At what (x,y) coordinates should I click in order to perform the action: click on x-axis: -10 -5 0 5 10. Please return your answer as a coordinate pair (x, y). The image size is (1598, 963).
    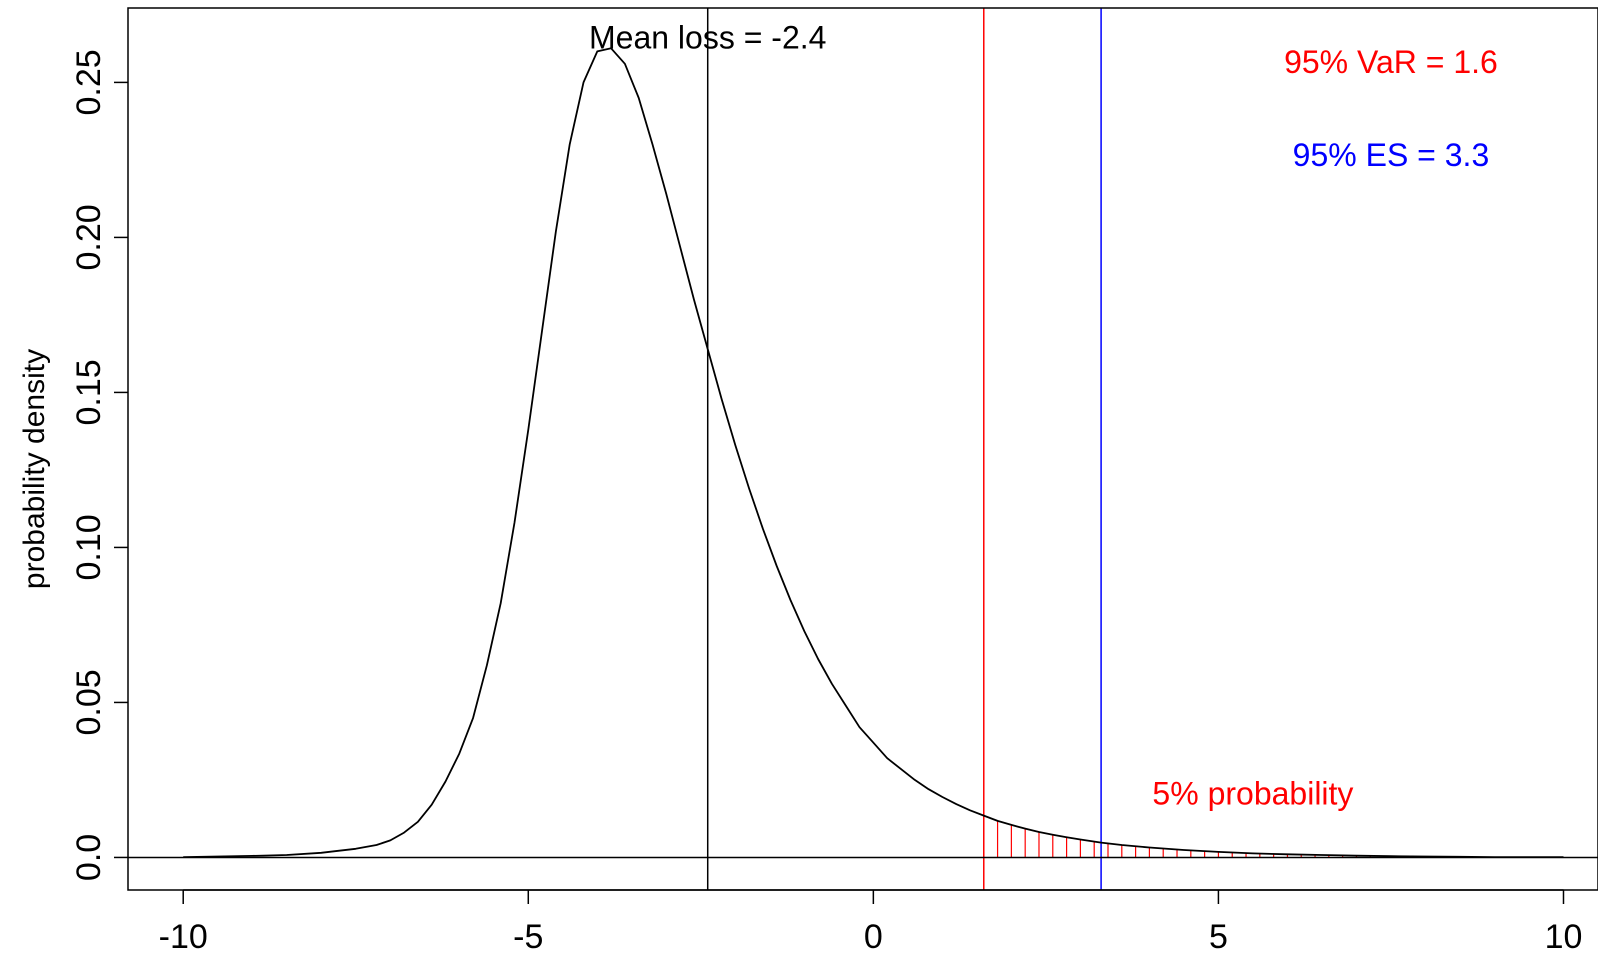
    Looking at the image, I should click on (871, 922).